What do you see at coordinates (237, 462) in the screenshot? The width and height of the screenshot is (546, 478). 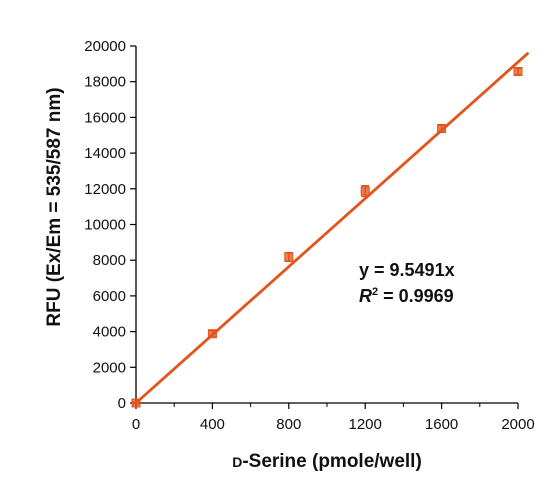 I see `x-axis-title-prefix: D` at bounding box center [237, 462].